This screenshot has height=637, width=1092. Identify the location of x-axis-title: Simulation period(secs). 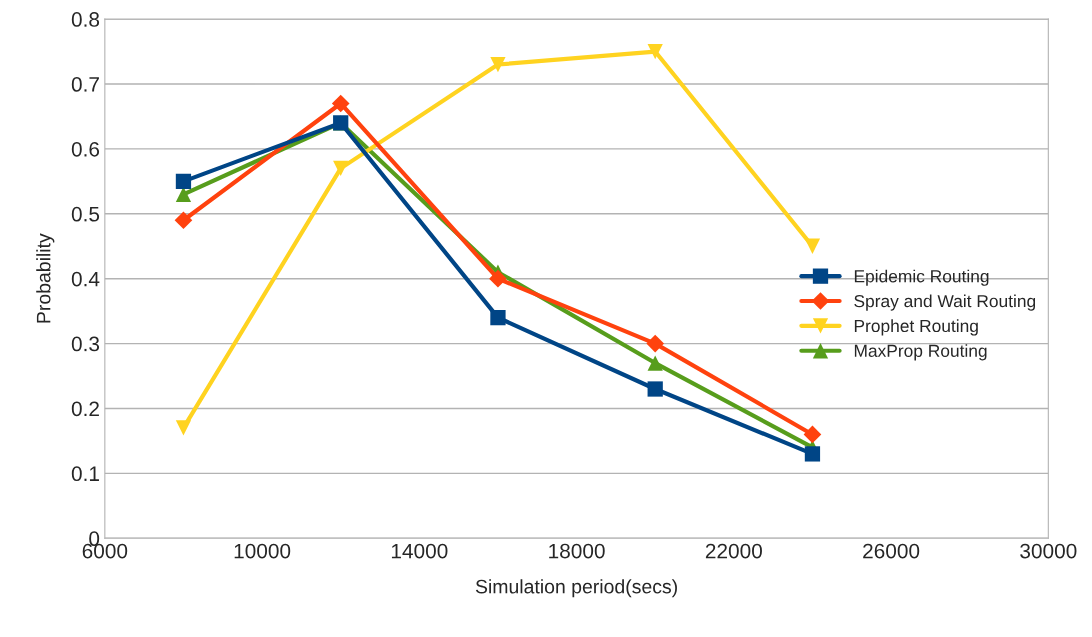
(576, 588).